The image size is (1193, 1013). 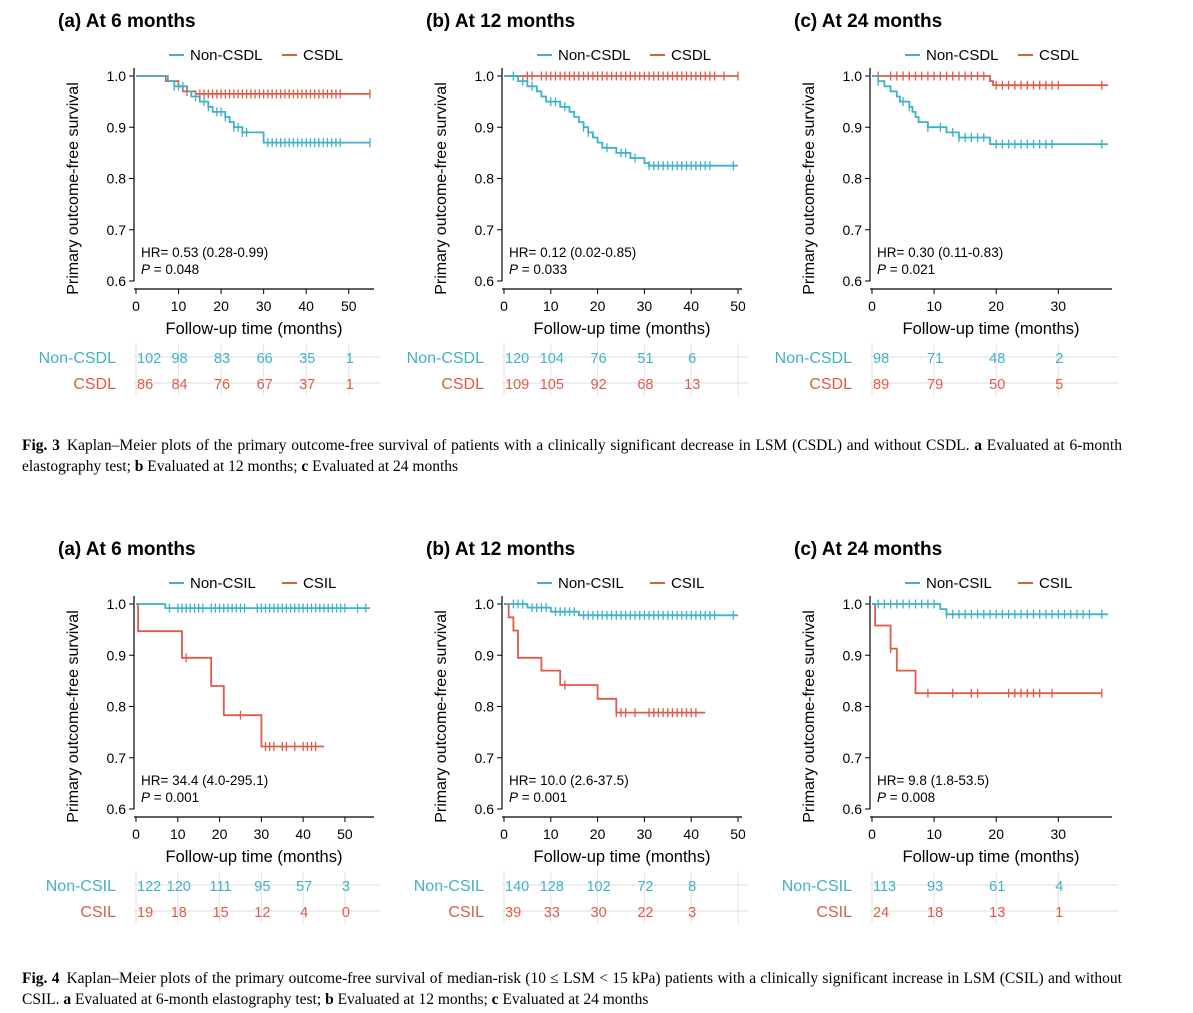 I want to click on risk-count: 140, so click(x=517, y=887).